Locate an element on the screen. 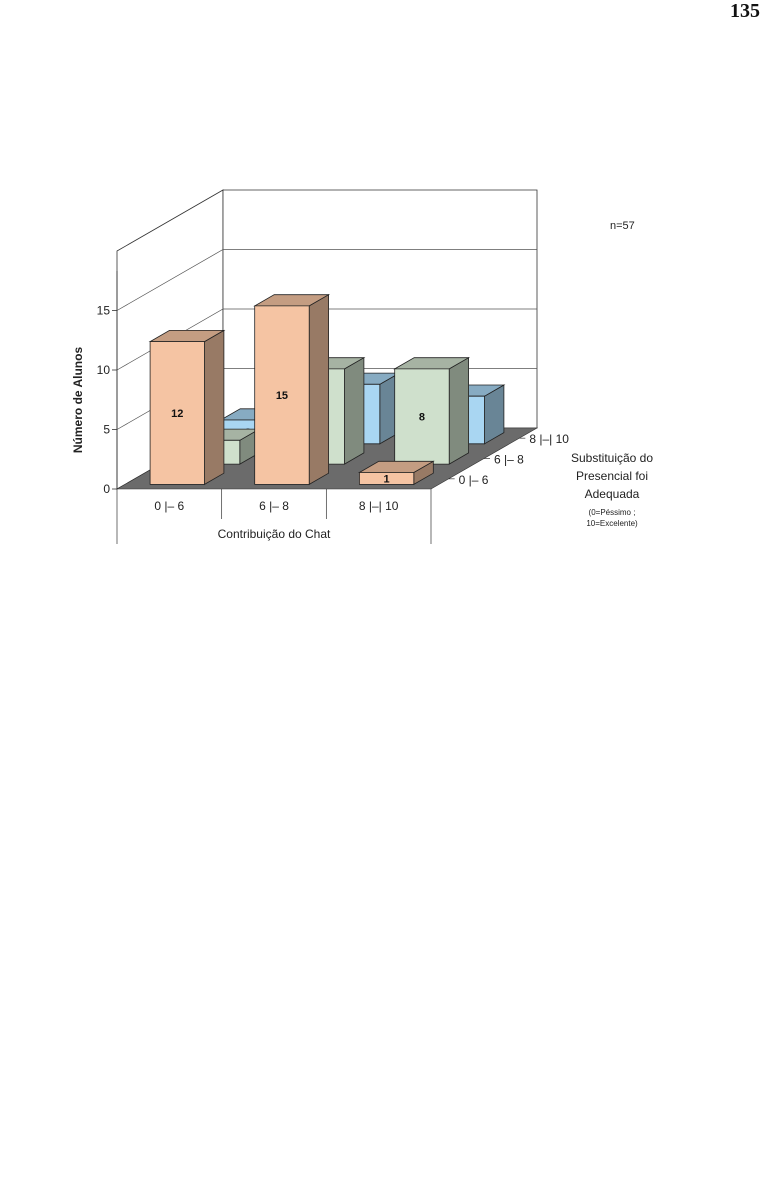  y-tick-label: 5 is located at coordinates (106, 430).